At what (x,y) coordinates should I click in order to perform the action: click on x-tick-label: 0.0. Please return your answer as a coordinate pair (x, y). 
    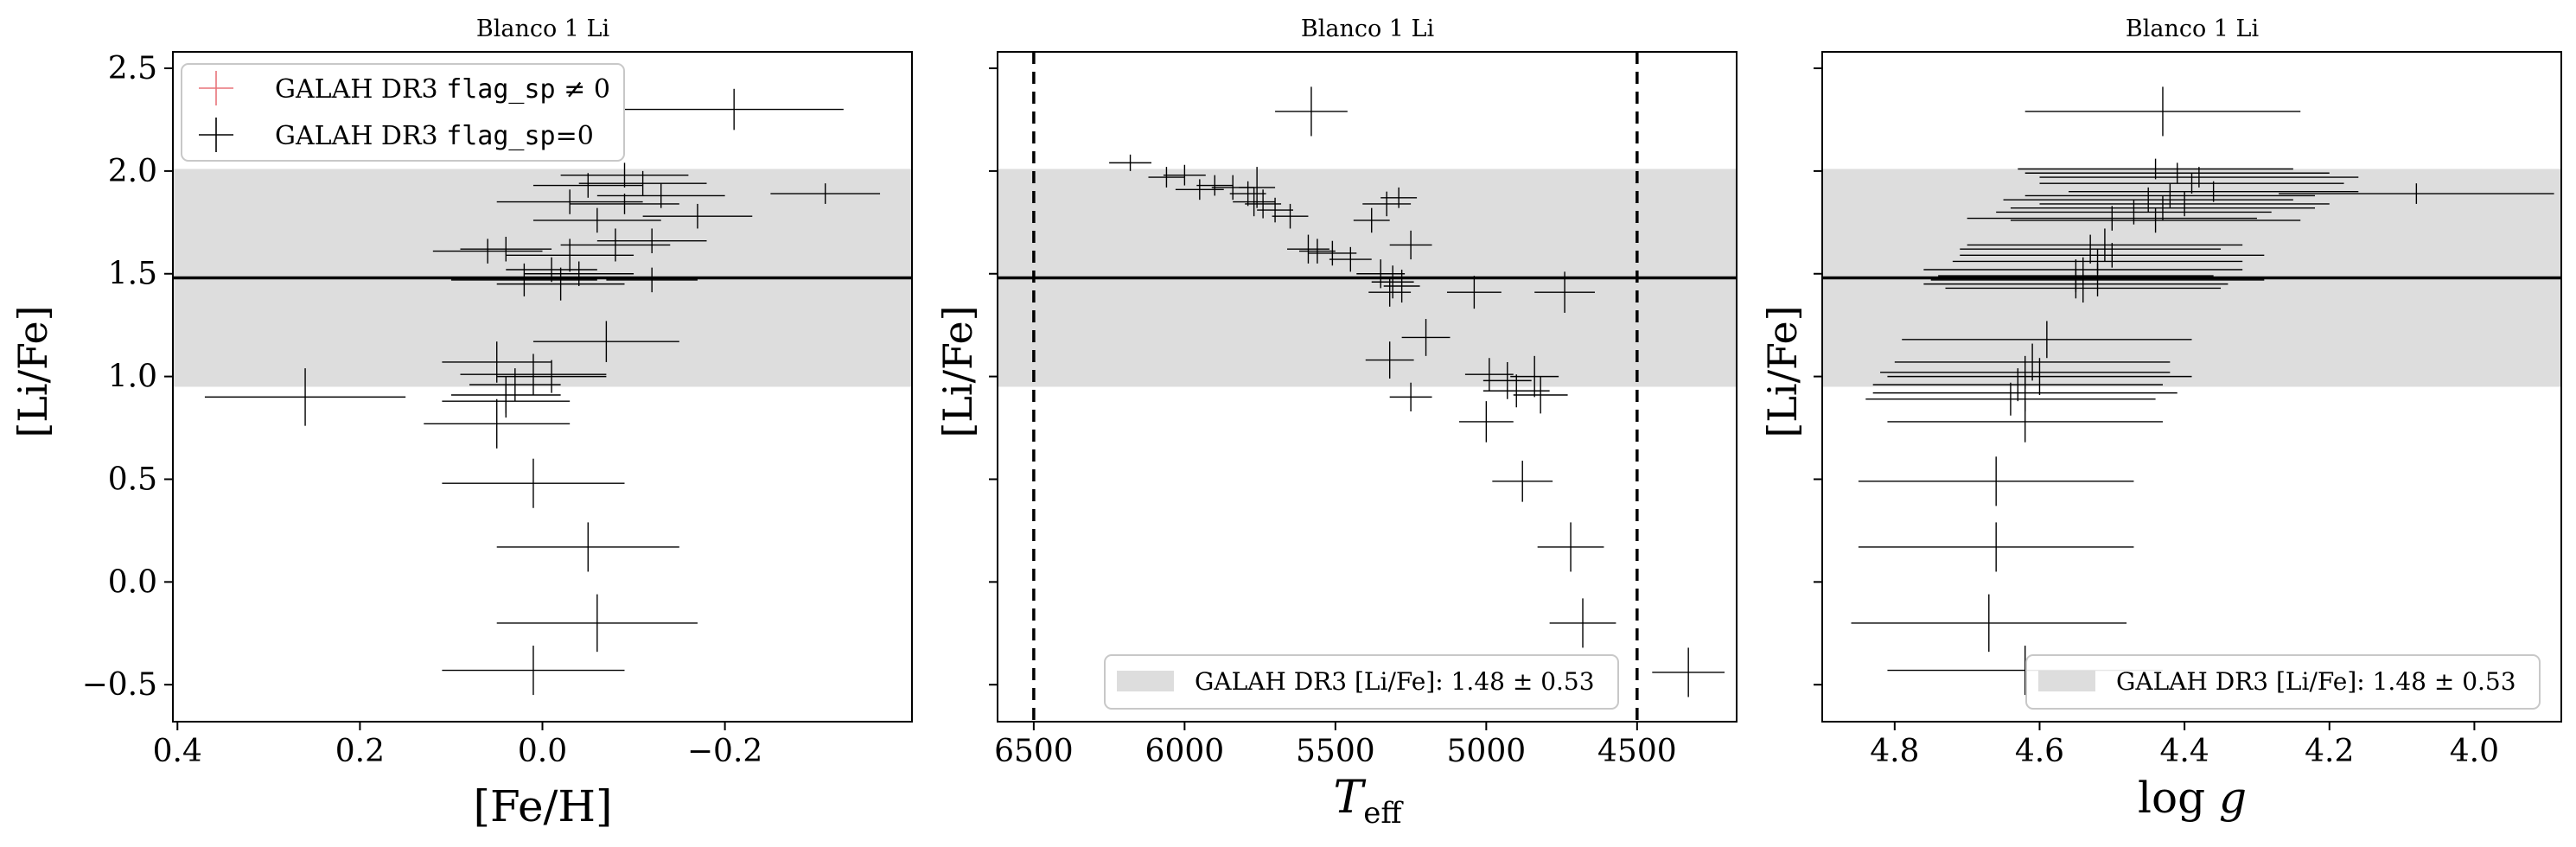
    Looking at the image, I should click on (542, 751).